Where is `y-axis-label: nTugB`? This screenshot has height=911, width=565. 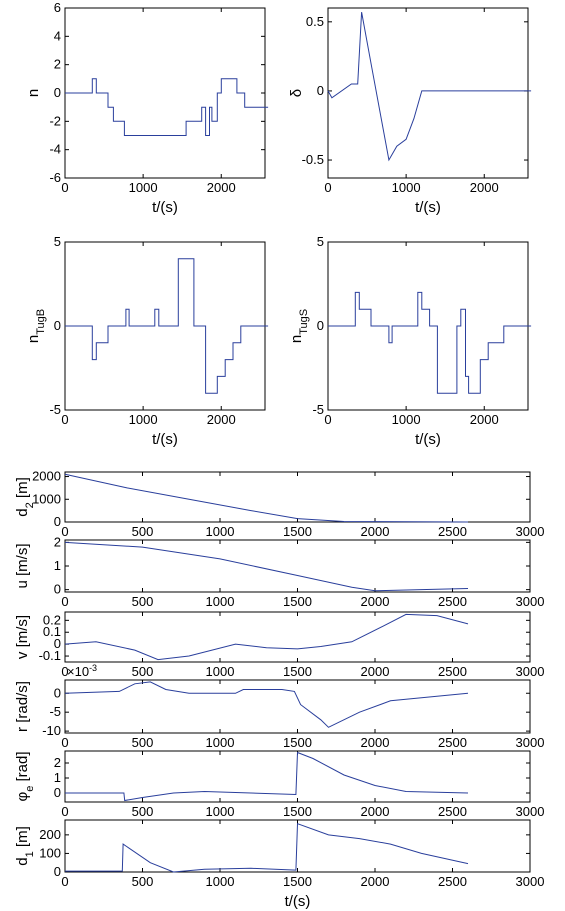
y-axis-label: nTugB is located at coordinates (36, 326).